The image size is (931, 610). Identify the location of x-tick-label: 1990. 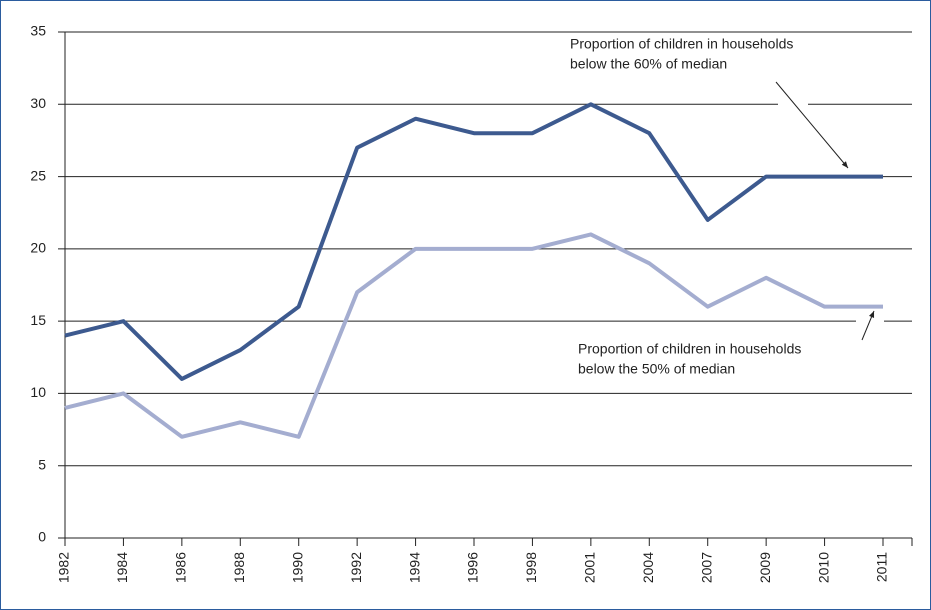
(297, 567).